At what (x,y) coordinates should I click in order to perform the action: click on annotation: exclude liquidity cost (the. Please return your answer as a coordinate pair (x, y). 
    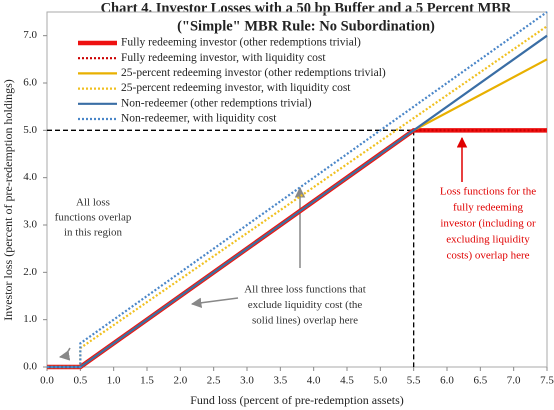
    Looking at the image, I should click on (305, 305).